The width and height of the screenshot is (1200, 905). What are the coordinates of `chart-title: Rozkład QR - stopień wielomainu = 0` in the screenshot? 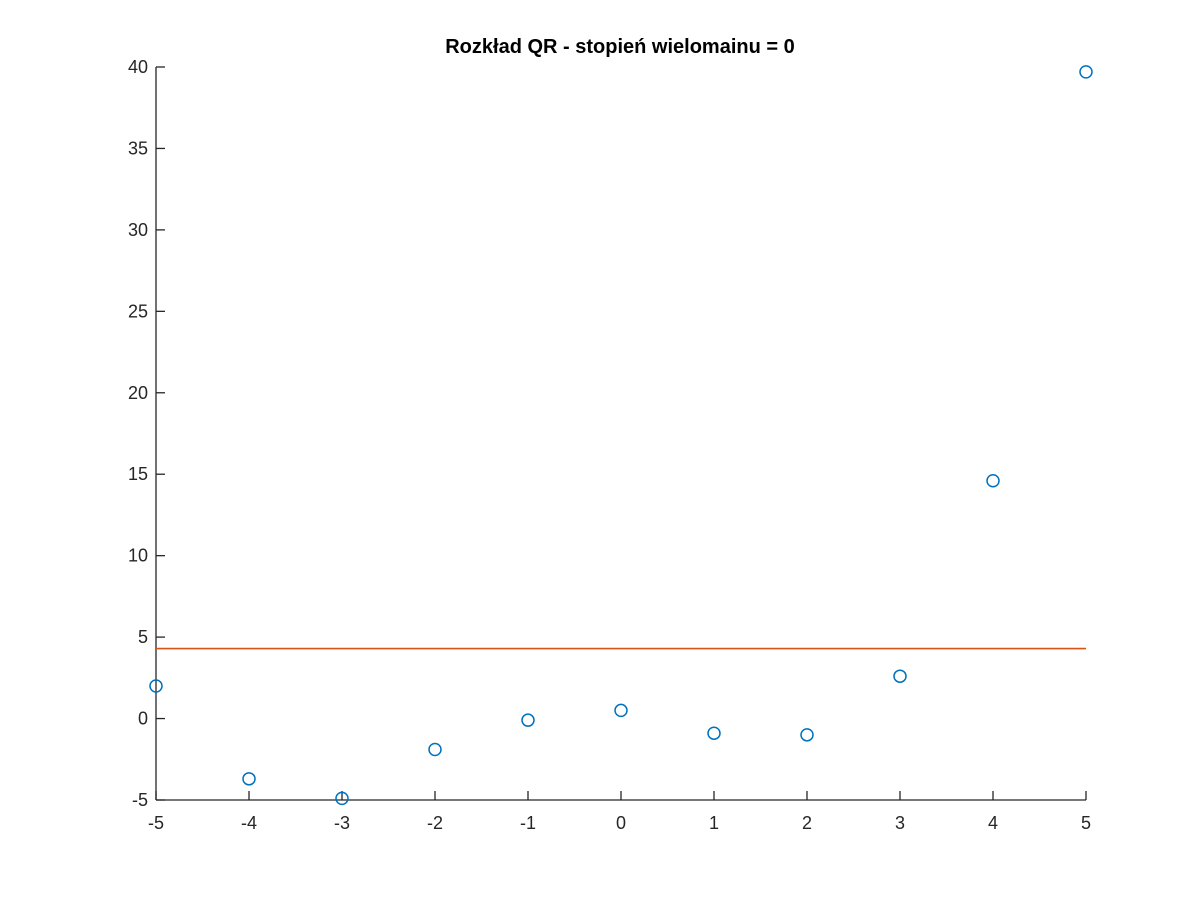 It's located at (620, 47).